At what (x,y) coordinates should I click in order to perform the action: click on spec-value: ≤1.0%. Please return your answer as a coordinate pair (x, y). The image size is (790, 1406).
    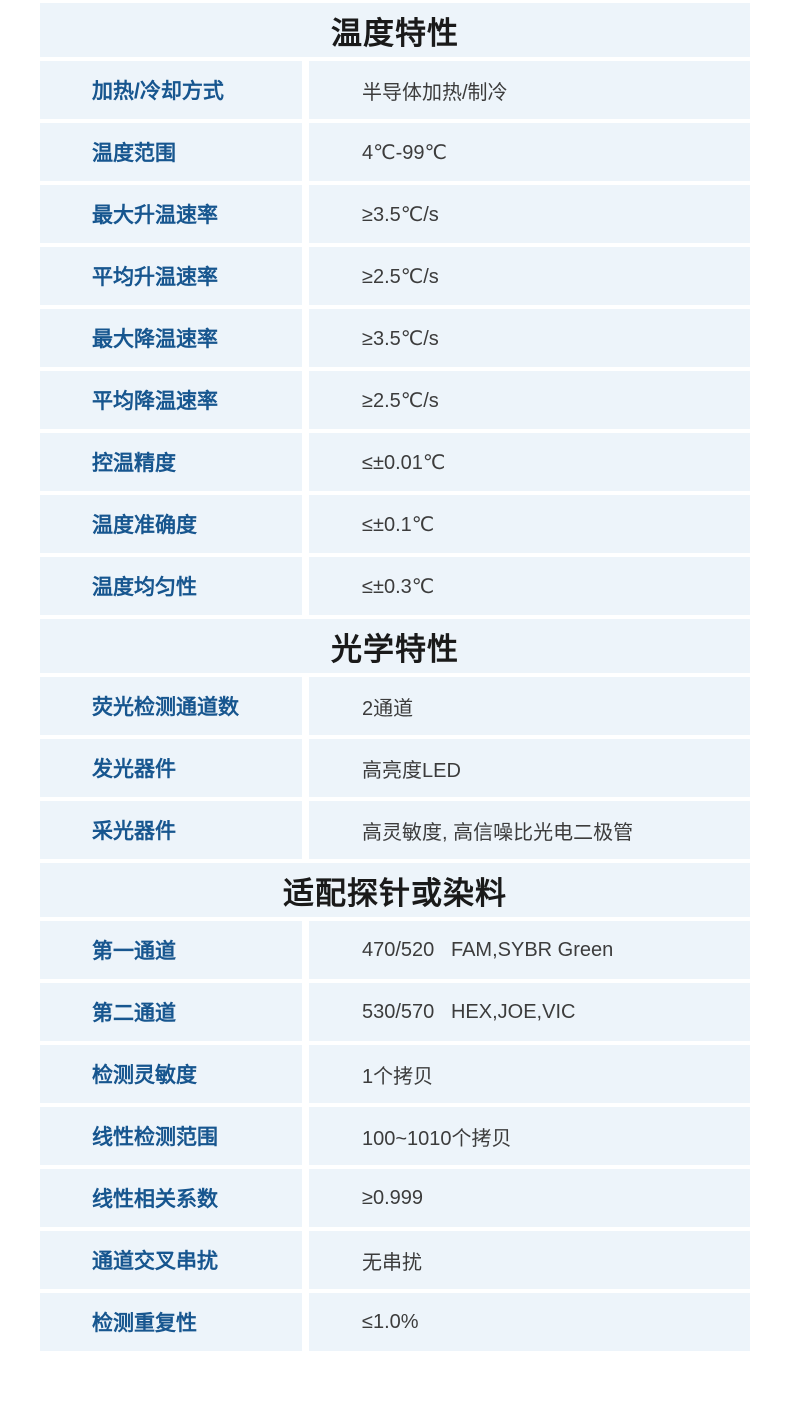
    Looking at the image, I should click on (529, 1322).